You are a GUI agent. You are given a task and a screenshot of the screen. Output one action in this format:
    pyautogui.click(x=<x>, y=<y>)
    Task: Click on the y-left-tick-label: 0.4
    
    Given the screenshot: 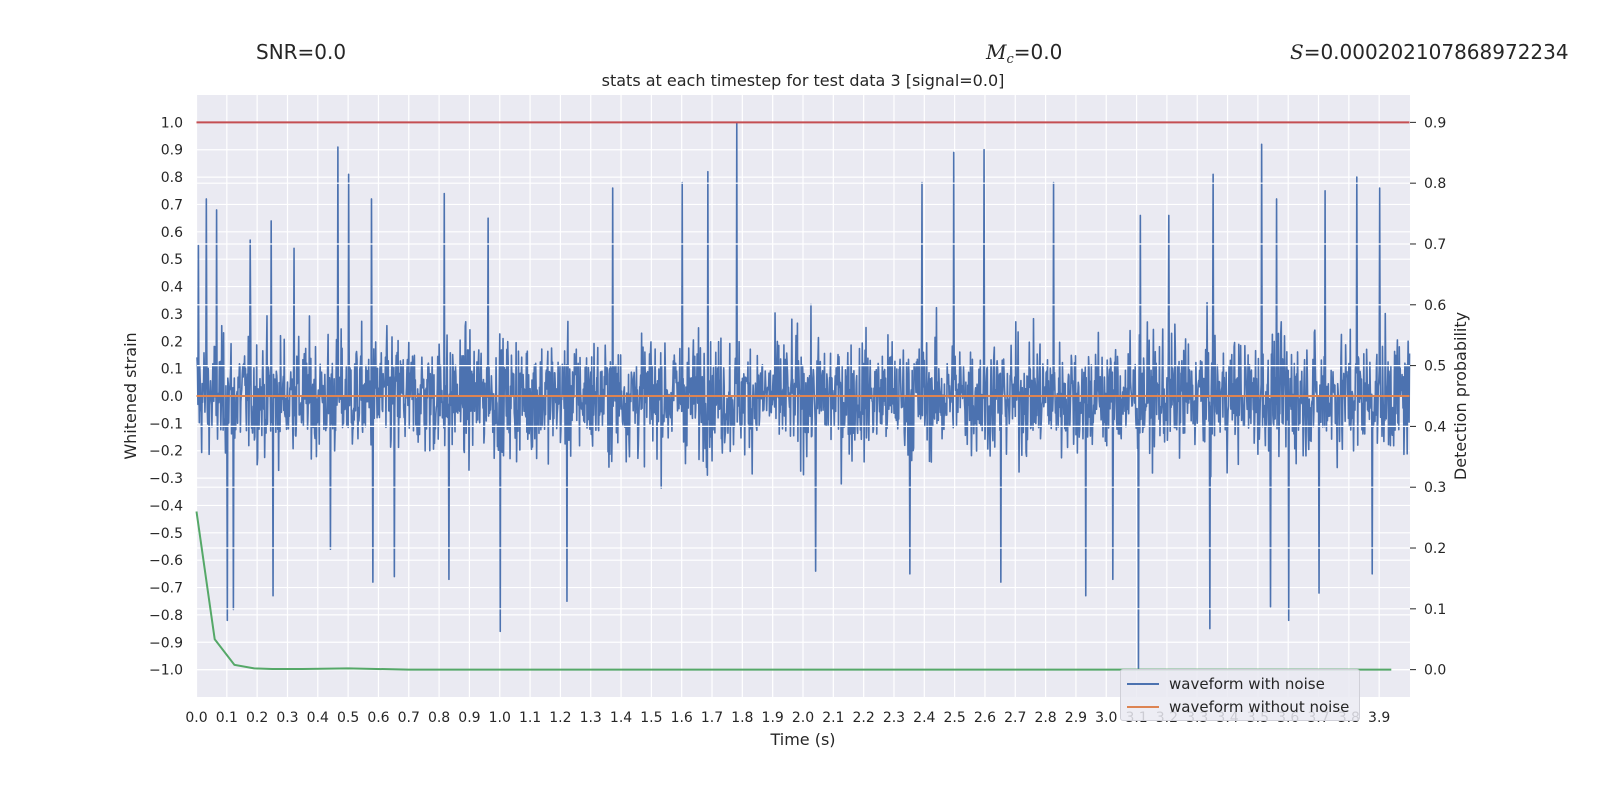 What is the action you would take?
    pyautogui.click(x=172, y=288)
    